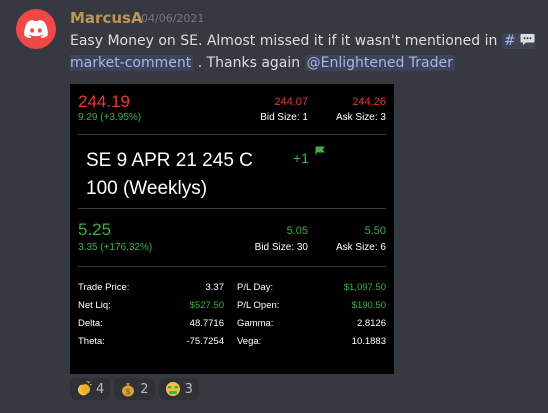 The width and height of the screenshot is (548, 413). Describe the element at coordinates (379, 63) in the screenshot. I see `user-mention: @Enlightened Trader` at that location.